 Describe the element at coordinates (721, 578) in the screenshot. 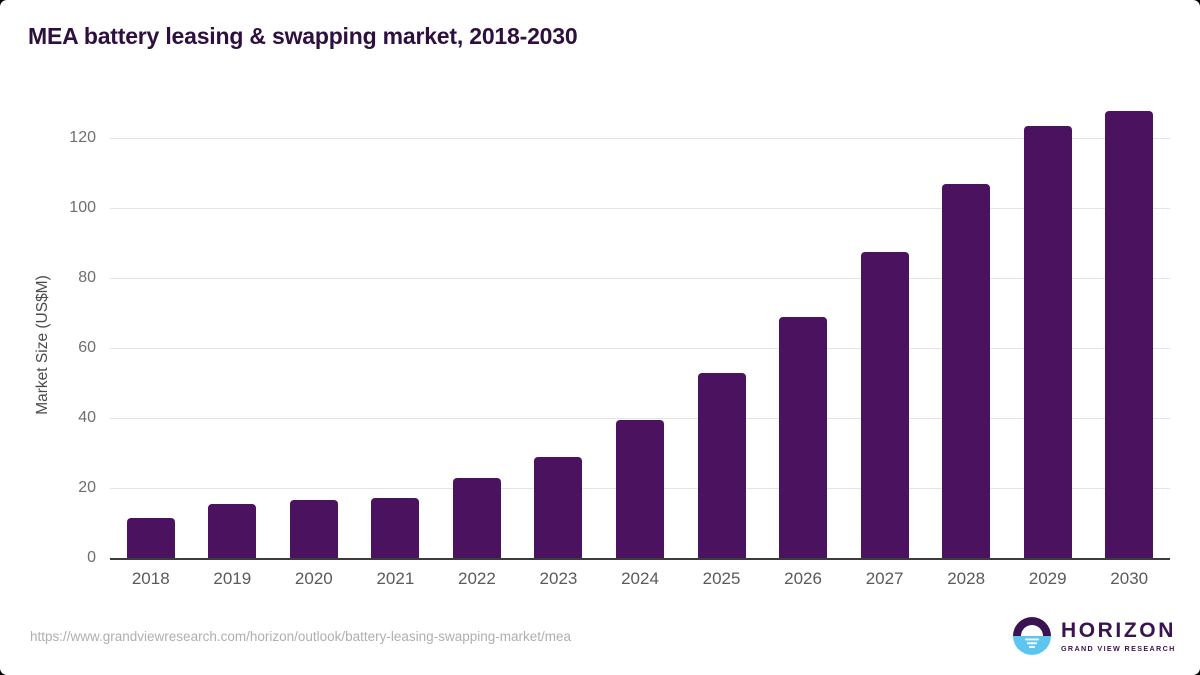

I see `x-axis-tick-label: 2025` at that location.